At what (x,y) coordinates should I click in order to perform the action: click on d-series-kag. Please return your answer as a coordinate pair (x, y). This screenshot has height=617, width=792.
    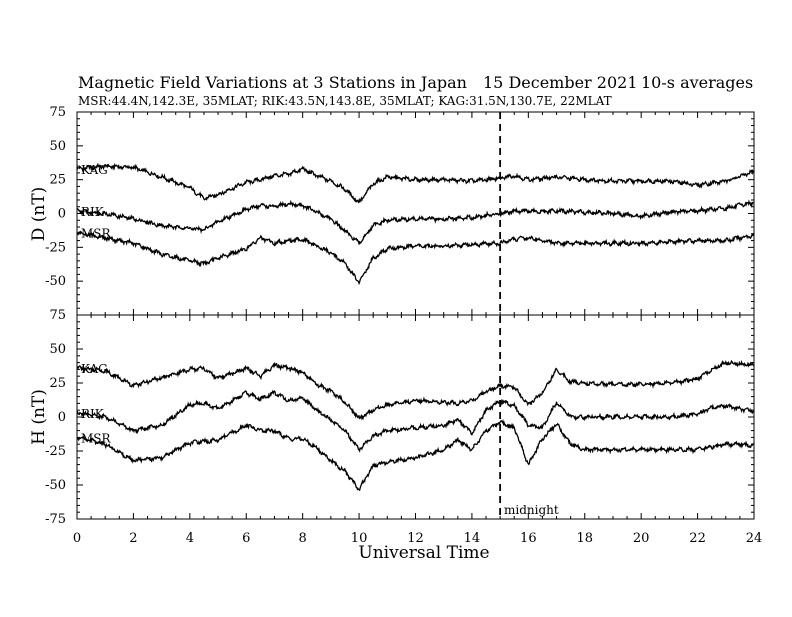
    Looking at the image, I should click on (415, 183).